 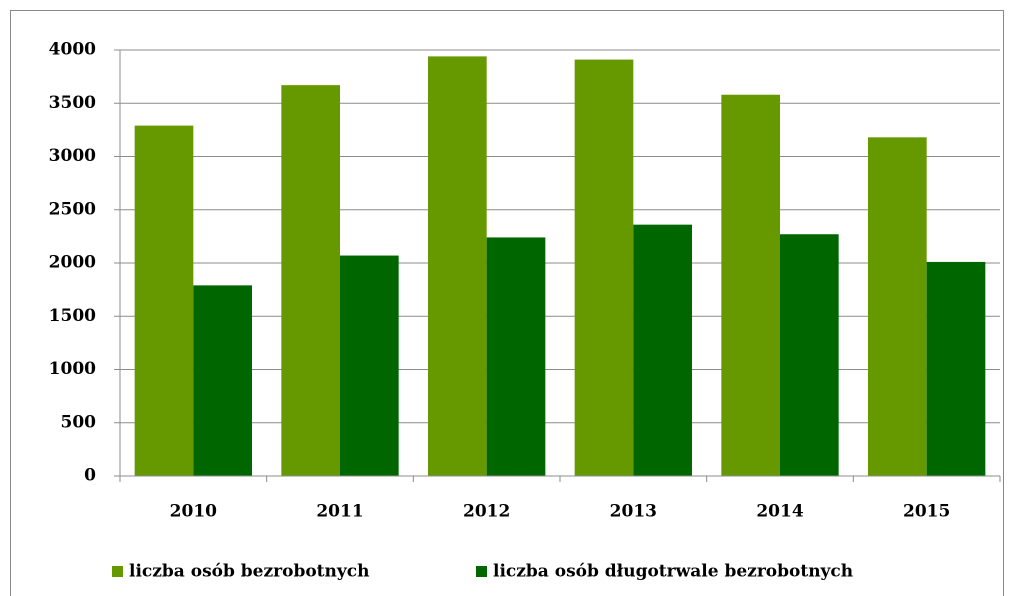 I want to click on x-tick-label: 2011, so click(x=339, y=512).